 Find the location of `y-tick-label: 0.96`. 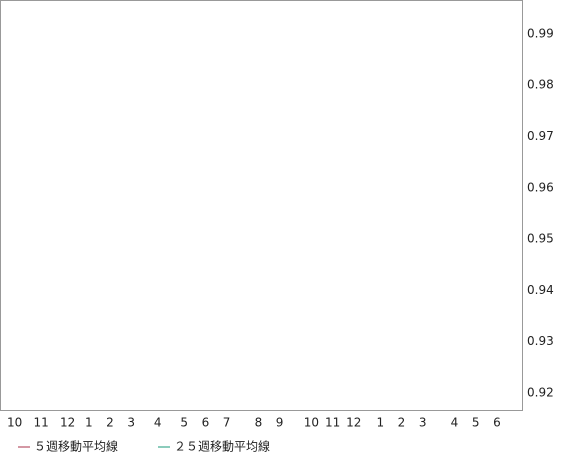

y-tick-label: 0.96 is located at coordinates (540, 187).